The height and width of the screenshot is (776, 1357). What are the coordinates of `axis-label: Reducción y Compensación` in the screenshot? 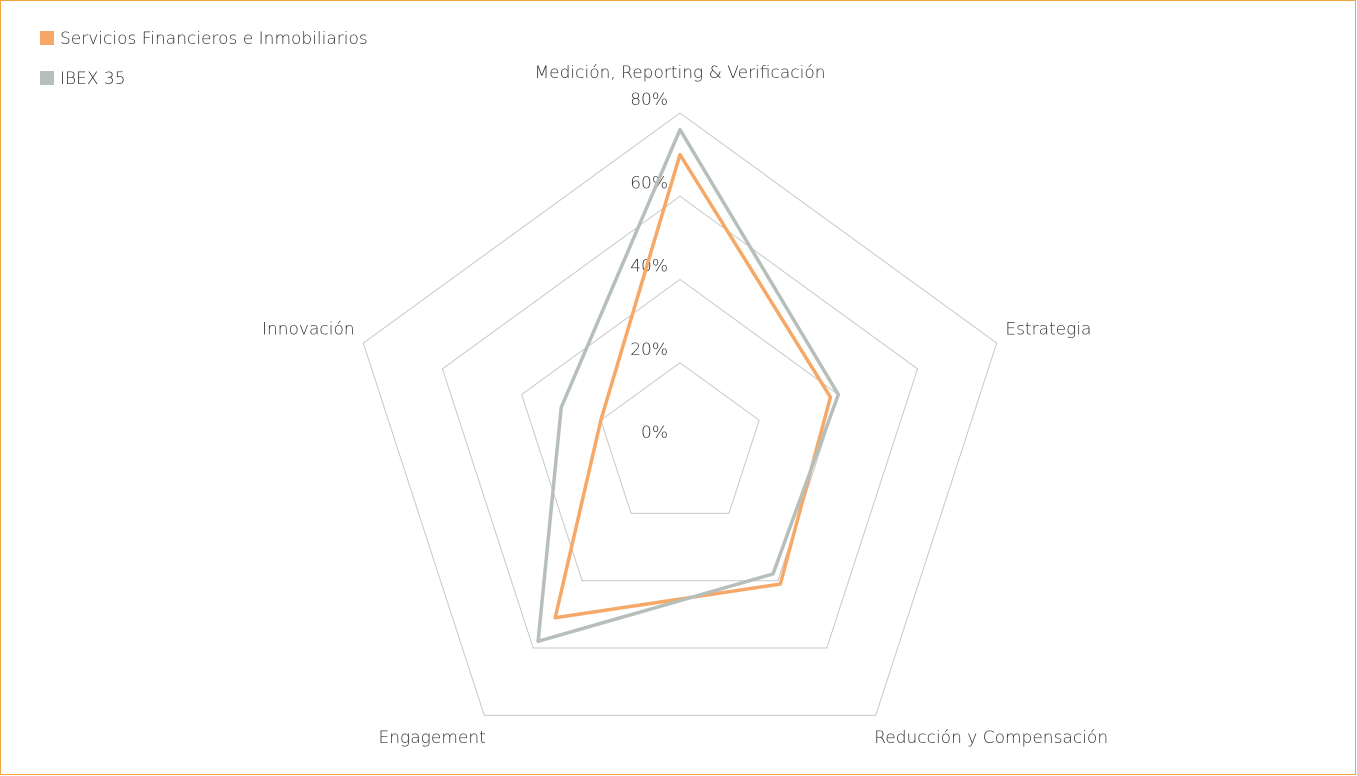 It's located at (991, 738).